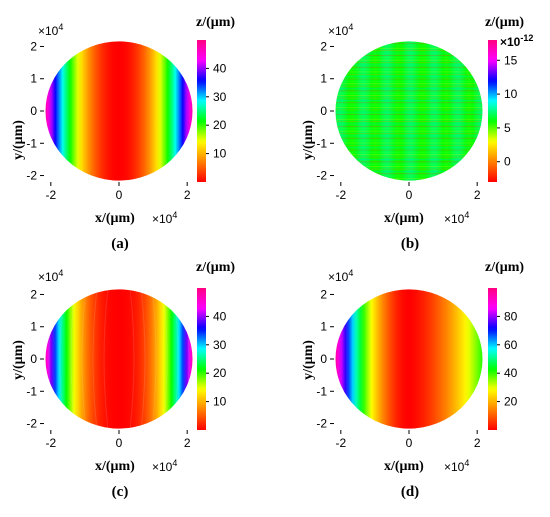 The width and height of the screenshot is (550, 517). I want to click on panel-b-colorbar-multiplier: ×10⁻¹², so click(516, 41).